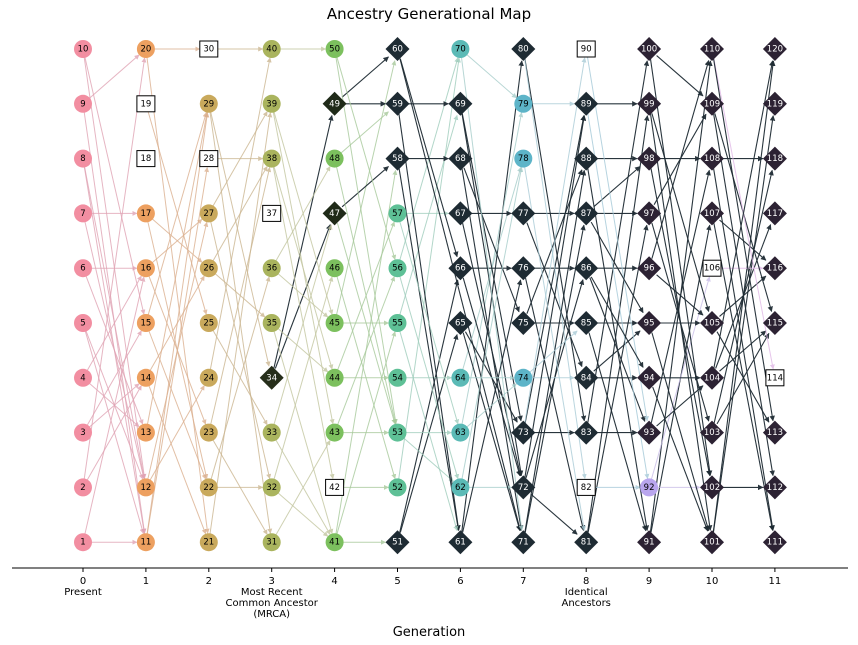 The height and width of the screenshot is (645, 858). Describe the element at coordinates (145, 323) in the screenshot. I see `node-15: 15` at that location.